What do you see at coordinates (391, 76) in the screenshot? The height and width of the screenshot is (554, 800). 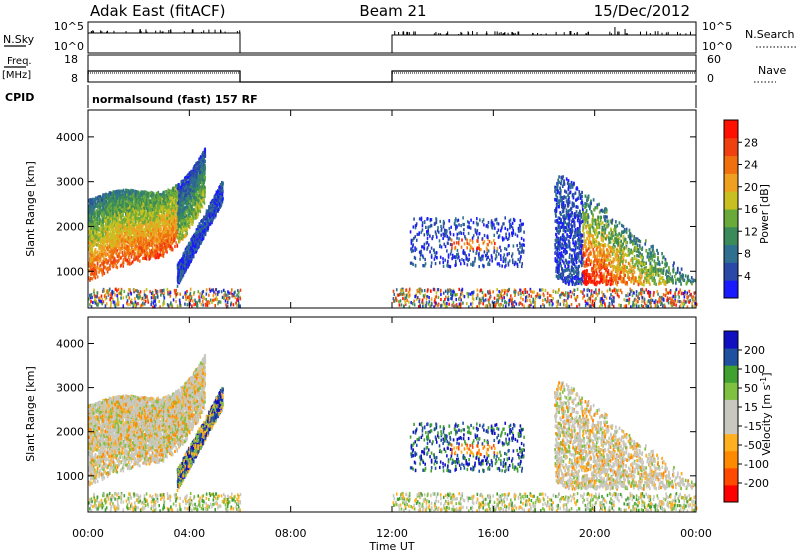 I see `freq-trace` at bounding box center [391, 76].